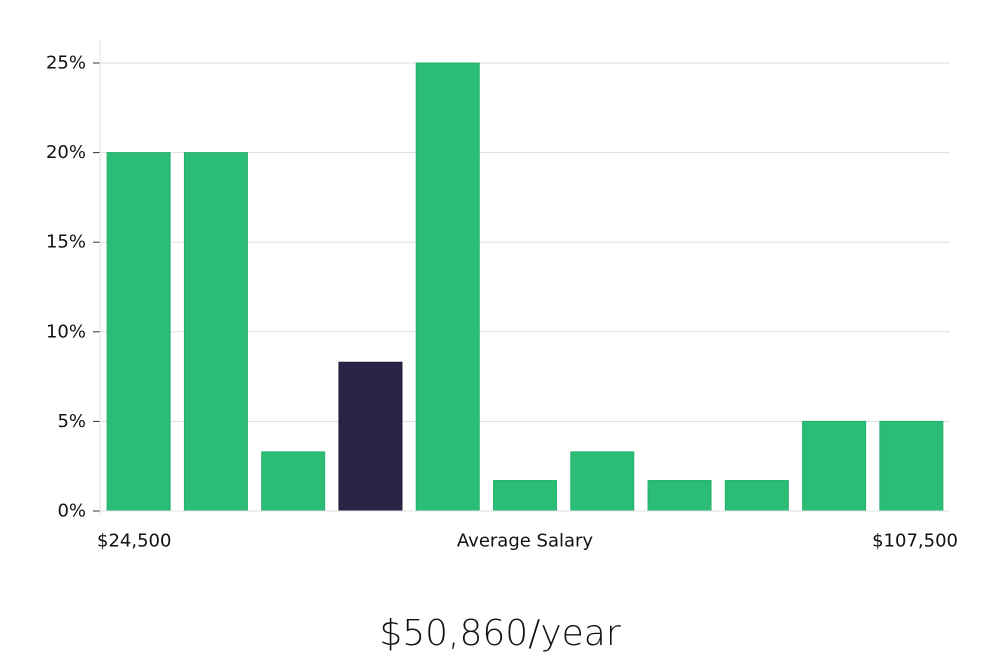  I want to click on y-tick-label: 5%, so click(71, 421).